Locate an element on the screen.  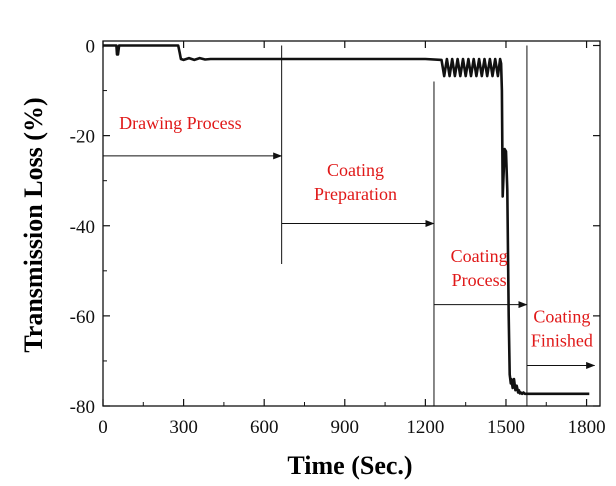
x-axis-title: Time (Sec.) is located at coordinates (349, 465).